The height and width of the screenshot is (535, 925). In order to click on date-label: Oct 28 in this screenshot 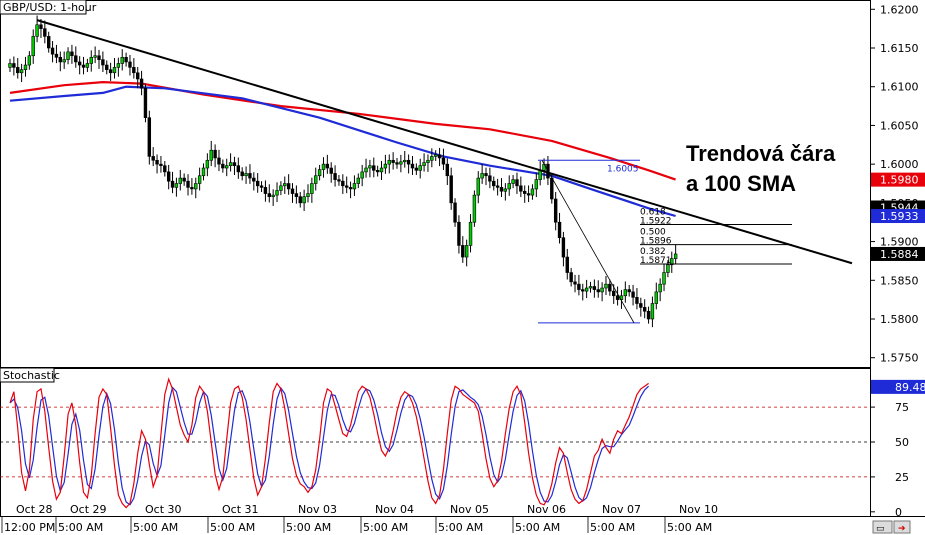, I will do `click(34, 509)`.